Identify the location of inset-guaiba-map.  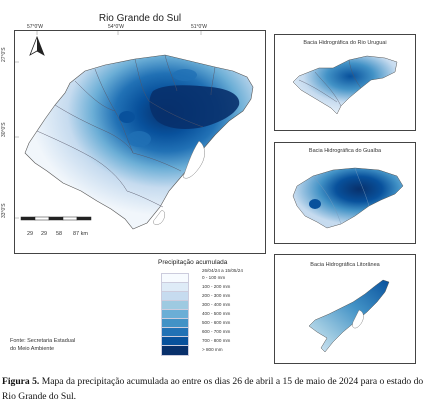
(348, 198).